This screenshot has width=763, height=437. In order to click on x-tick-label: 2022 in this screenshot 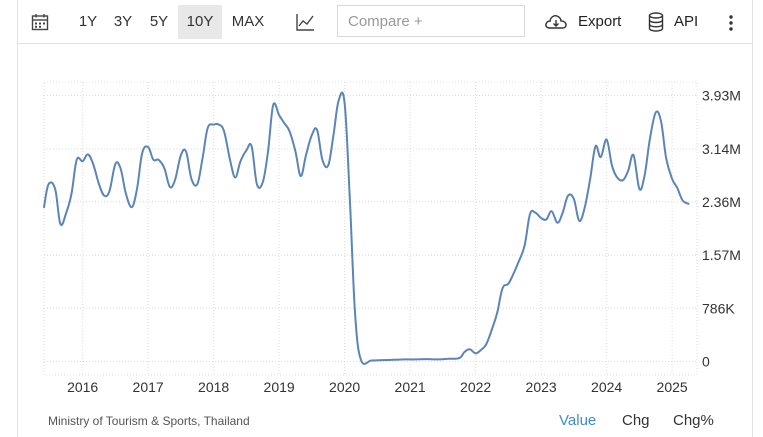, I will do `click(475, 387)`.